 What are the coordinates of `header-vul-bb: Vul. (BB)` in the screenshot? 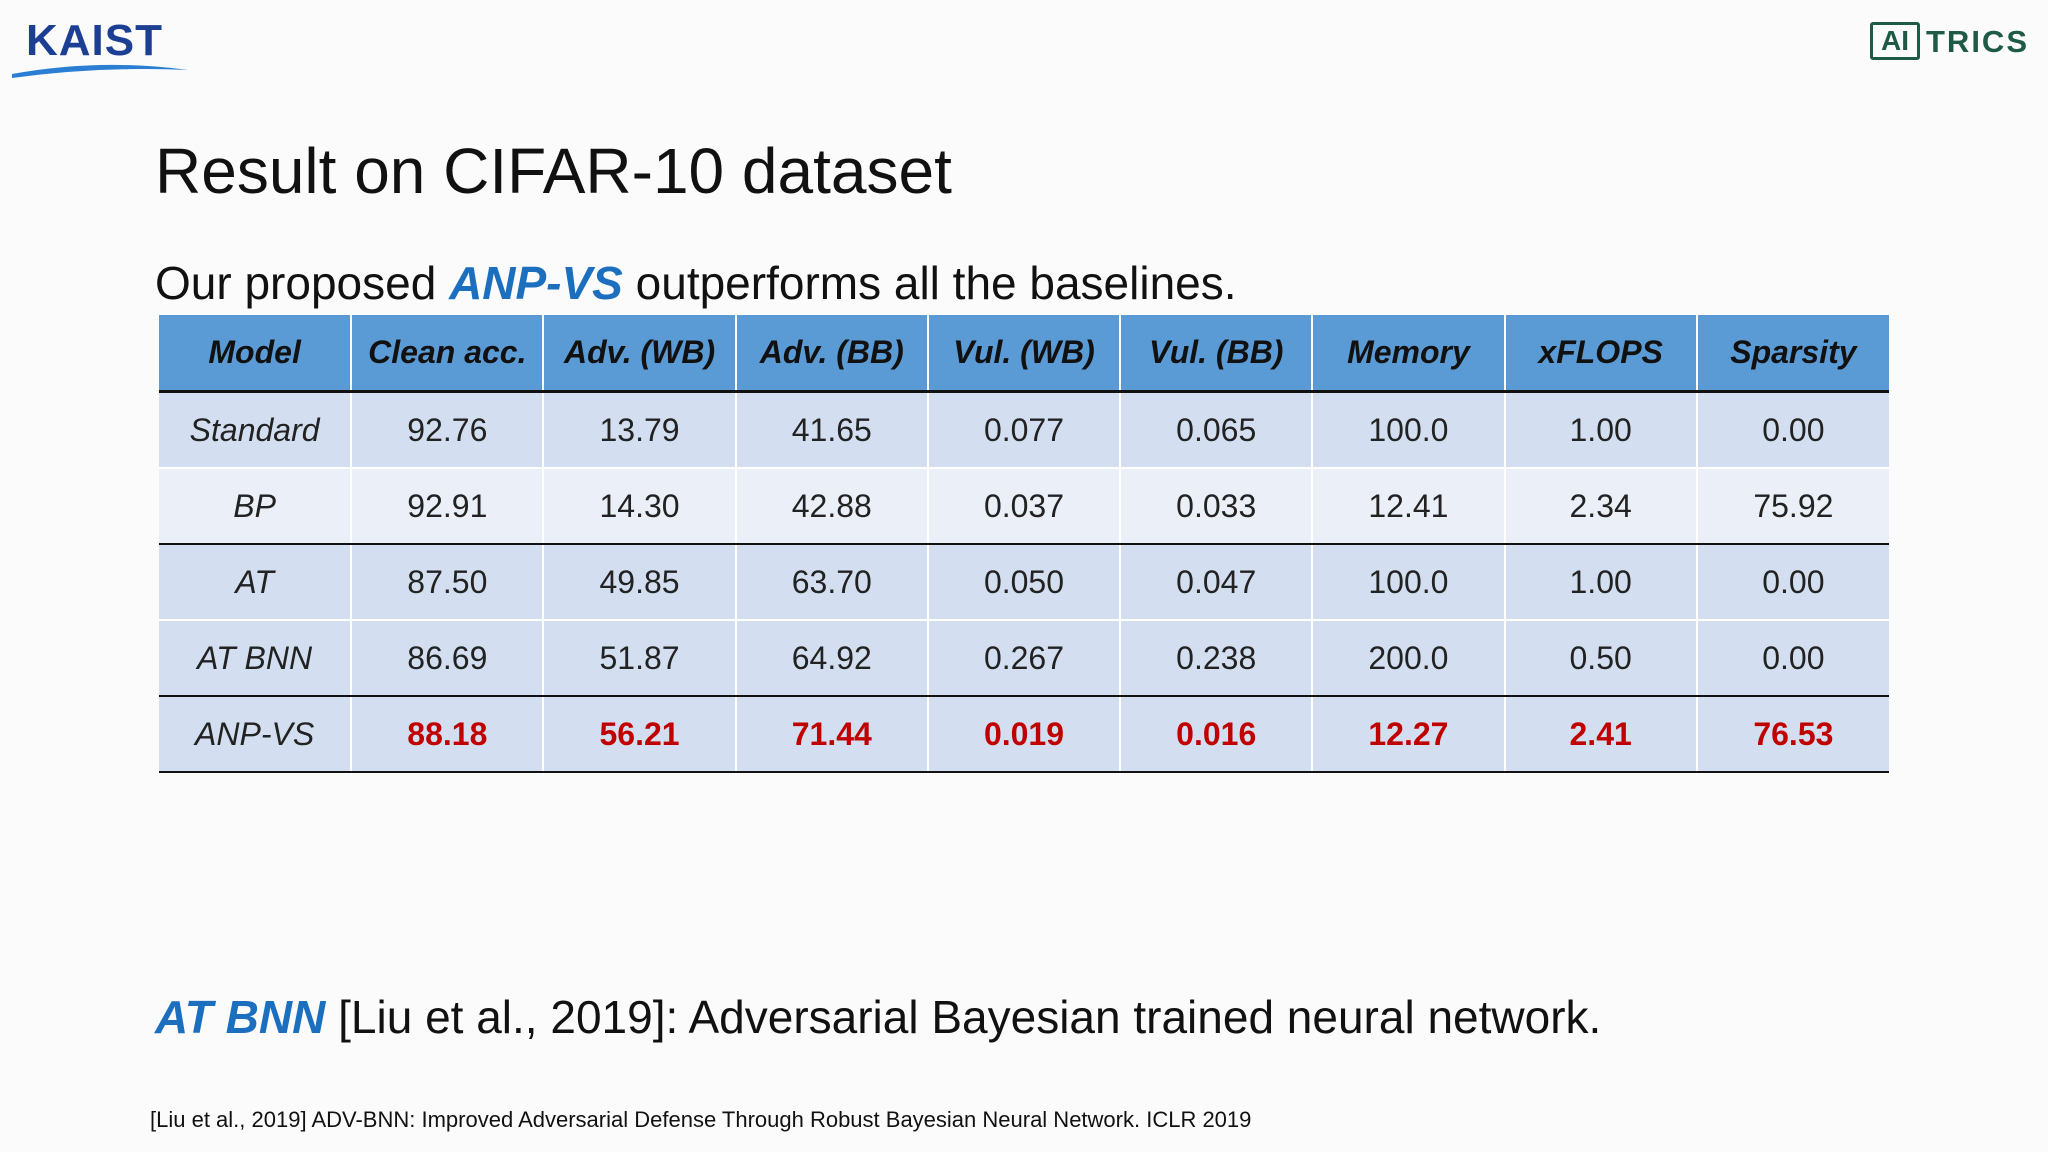 It's located at (1216, 354).